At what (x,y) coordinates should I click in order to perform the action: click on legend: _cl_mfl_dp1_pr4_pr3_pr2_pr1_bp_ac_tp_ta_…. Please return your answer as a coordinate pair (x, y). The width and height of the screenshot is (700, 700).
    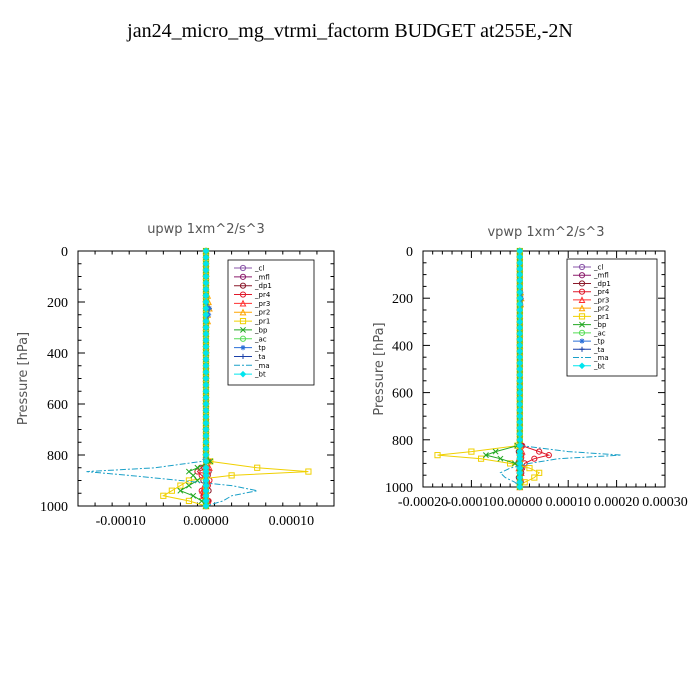
    Looking at the image, I should click on (612, 317).